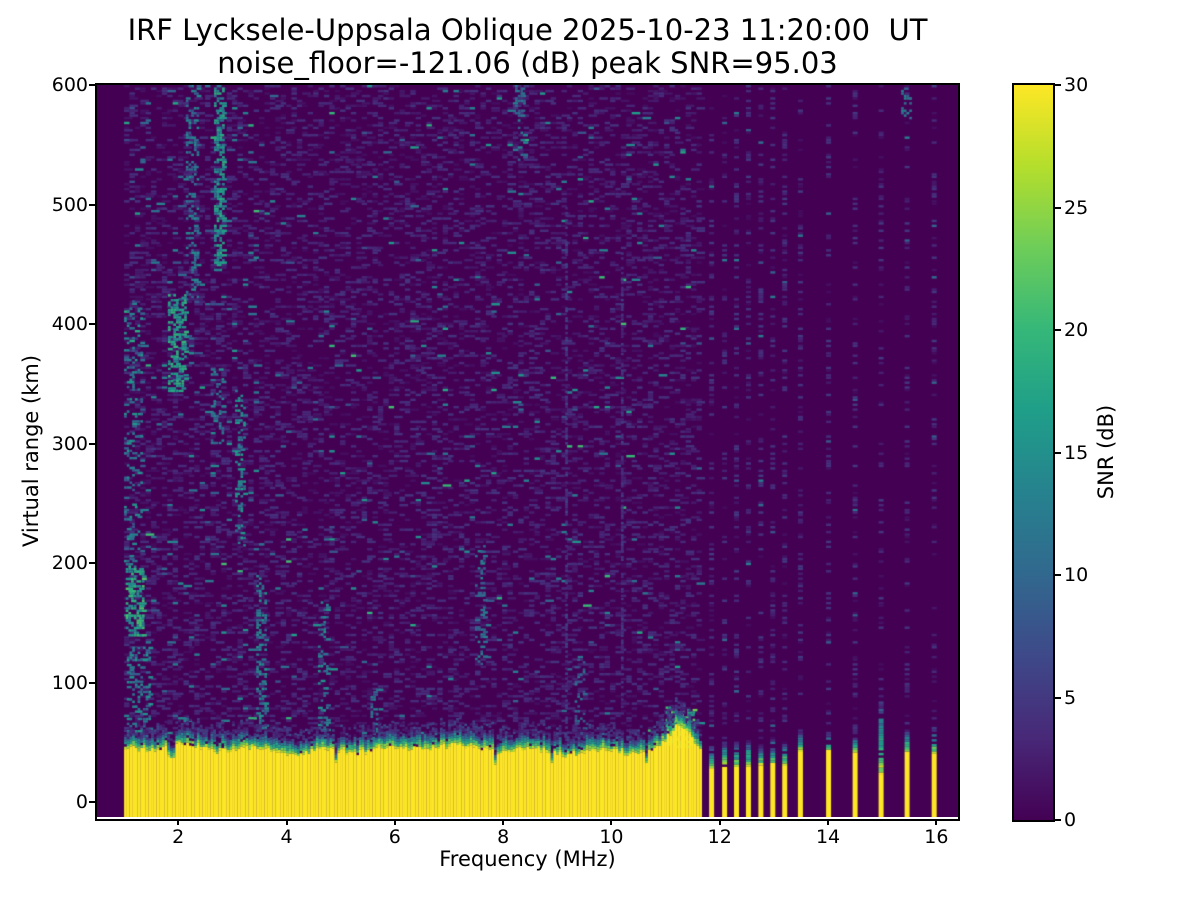 Image resolution: width=1200 pixels, height=900 pixels. I want to click on x-tick-label: 2, so click(178, 837).